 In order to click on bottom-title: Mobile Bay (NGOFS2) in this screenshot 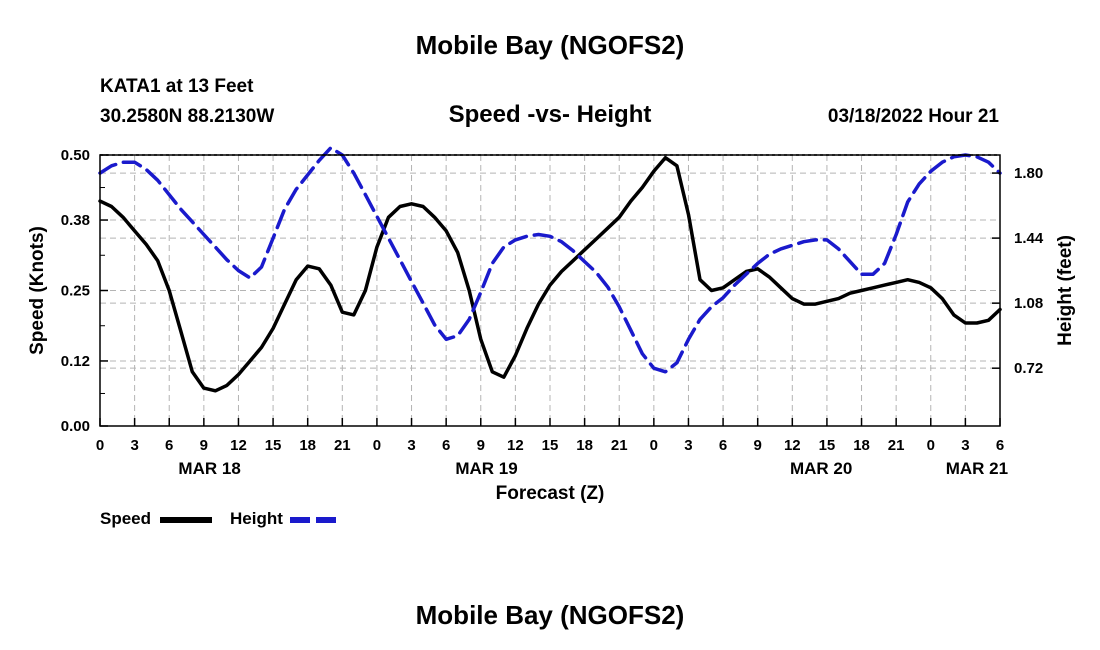, I will do `click(550, 615)`.